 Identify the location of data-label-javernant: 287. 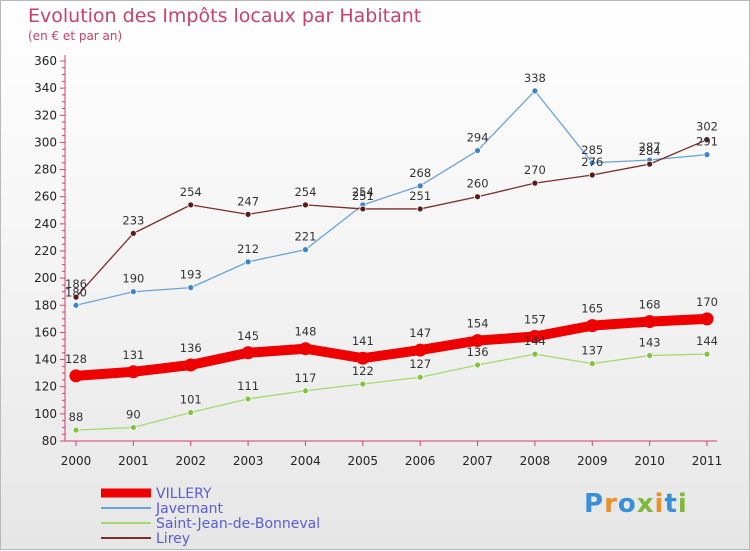
(650, 147).